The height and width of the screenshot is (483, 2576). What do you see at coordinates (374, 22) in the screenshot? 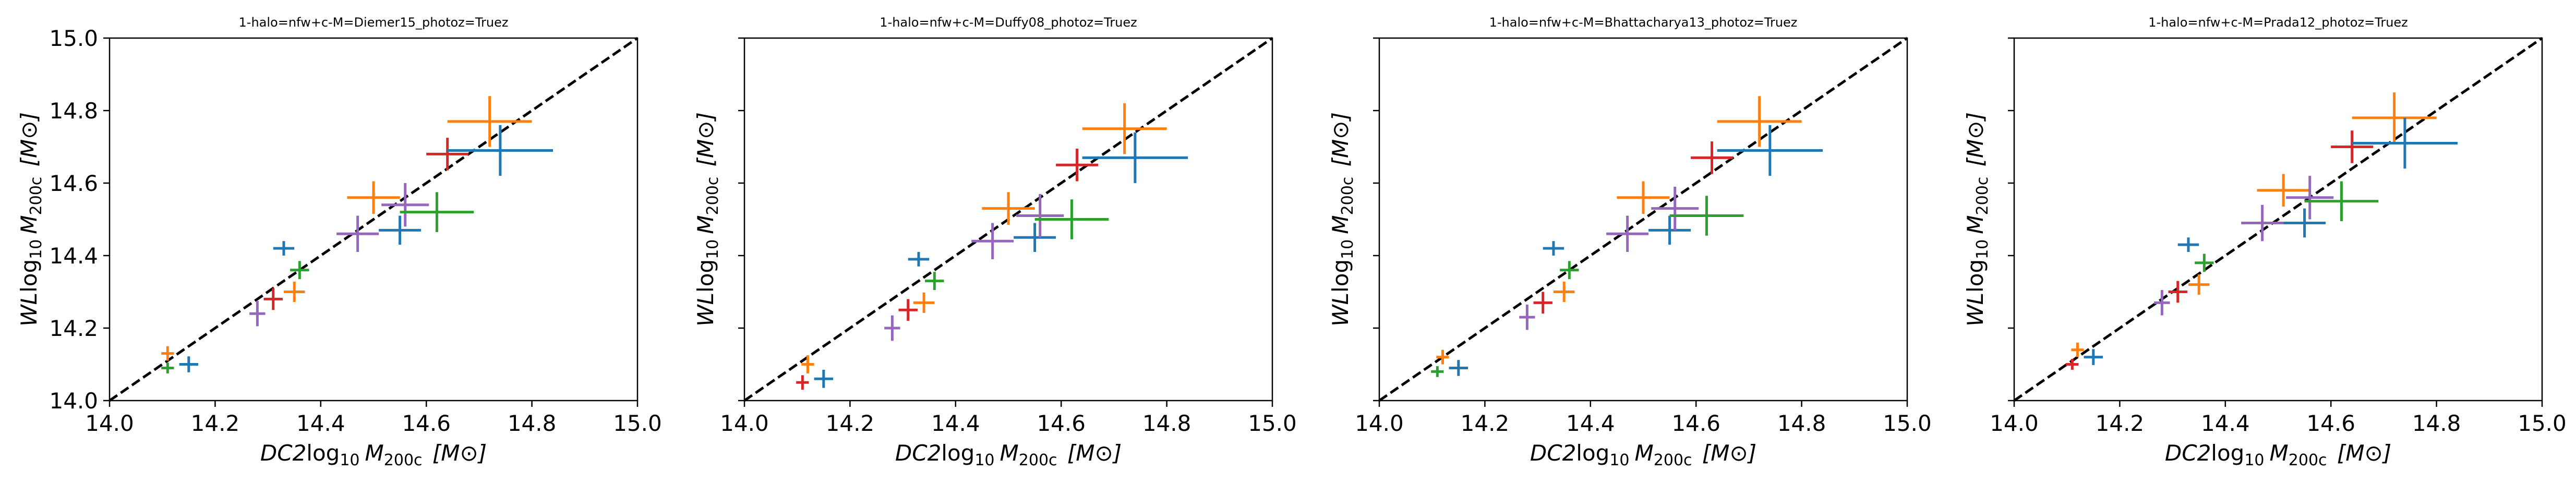
I see `chart-title: 1-halo=nfw+c-M=Diemer15_photoz=Truez` at bounding box center [374, 22].